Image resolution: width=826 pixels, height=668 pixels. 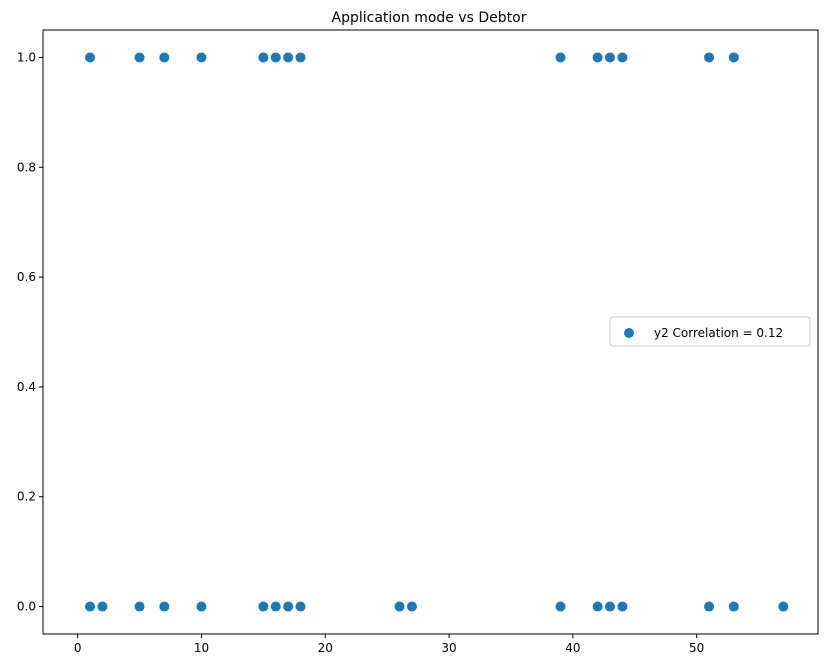 What do you see at coordinates (201, 648) in the screenshot?
I see `x-tick-label: 10` at bounding box center [201, 648].